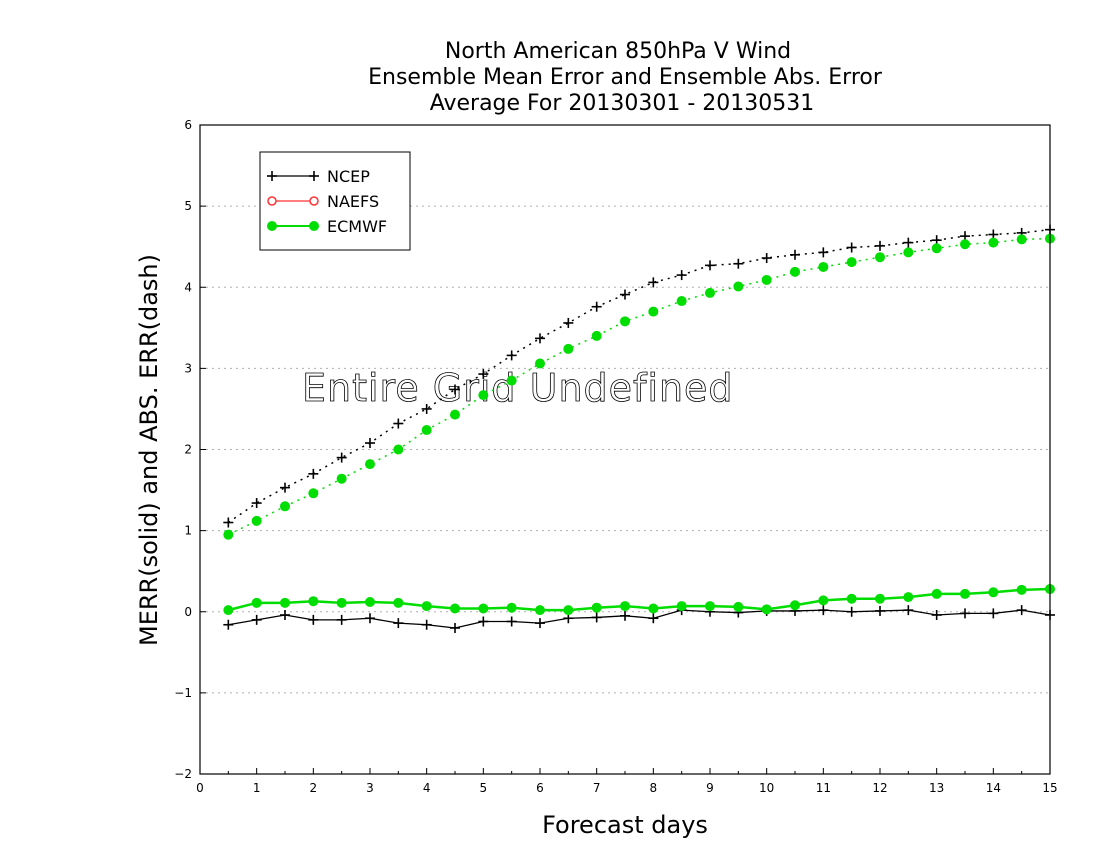 Image resolution: width=1100 pixels, height=850 pixels. What do you see at coordinates (370, 788) in the screenshot?
I see `x-tick-label: 3` at bounding box center [370, 788].